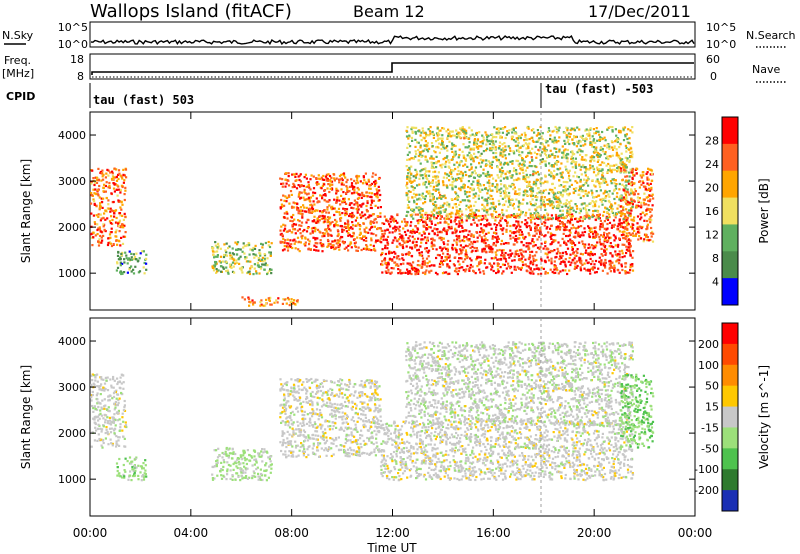  What do you see at coordinates (77, 59) in the screenshot?
I see `freq-tick-top: 18` at bounding box center [77, 59].